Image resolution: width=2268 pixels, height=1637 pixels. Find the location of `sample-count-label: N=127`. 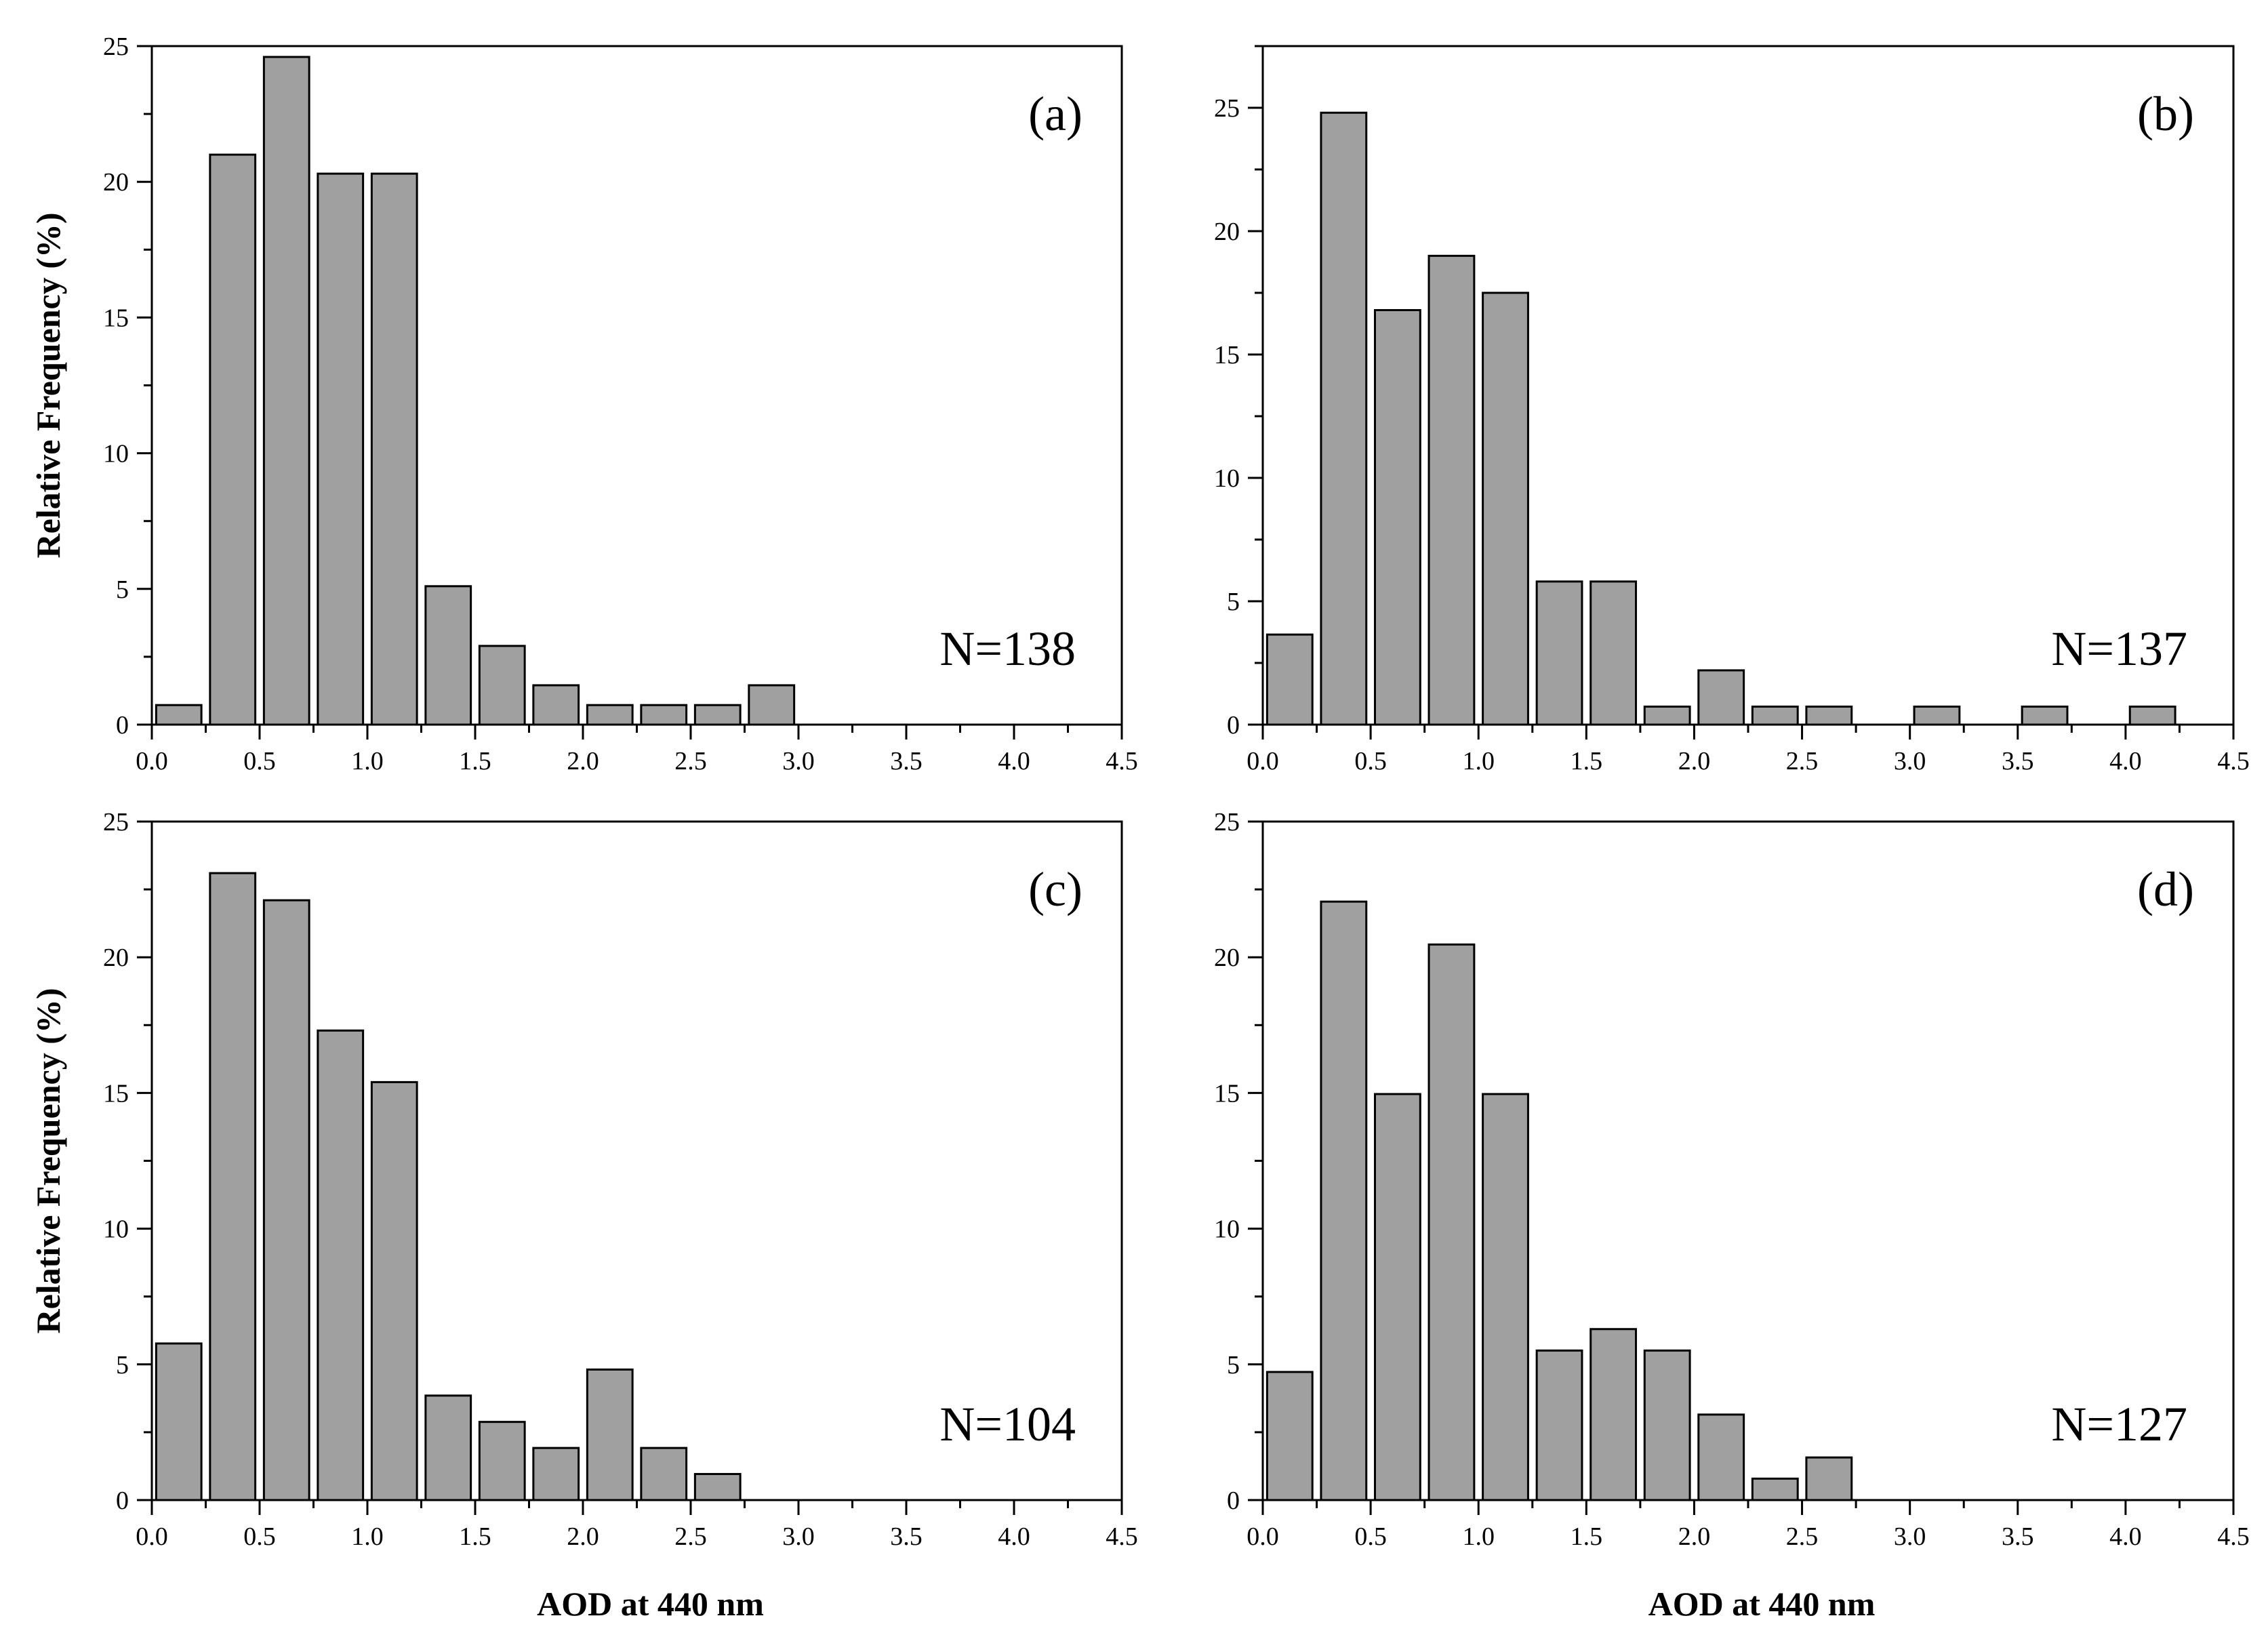

sample-count-label: N=127 is located at coordinates (2119, 1424).